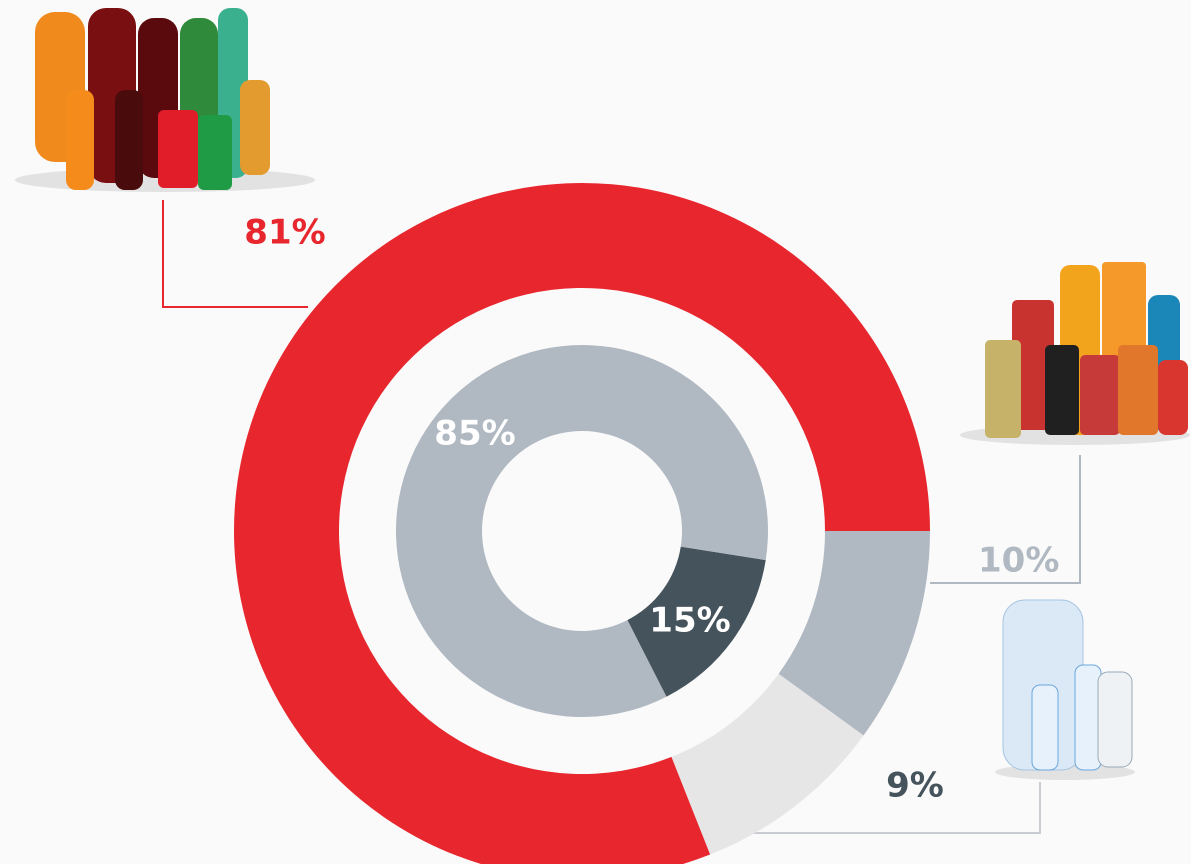 The height and width of the screenshot is (864, 1191). I want to click on value-label: 81%, so click(284, 233).